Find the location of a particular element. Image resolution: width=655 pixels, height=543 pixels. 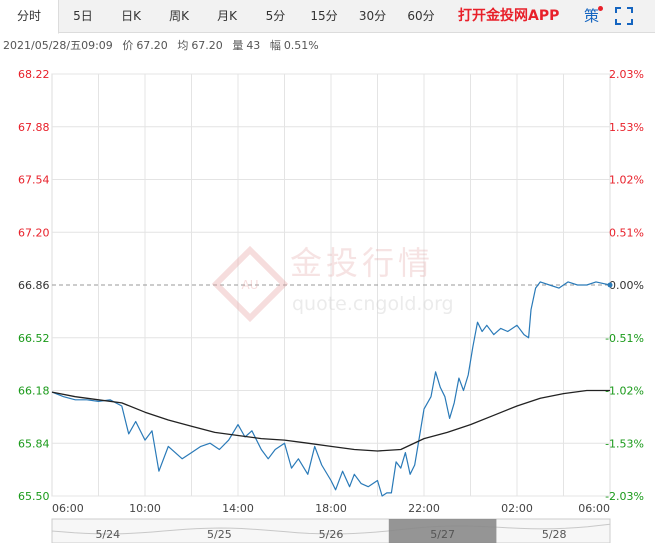

info-avg: 67.20 is located at coordinates (207, 45).